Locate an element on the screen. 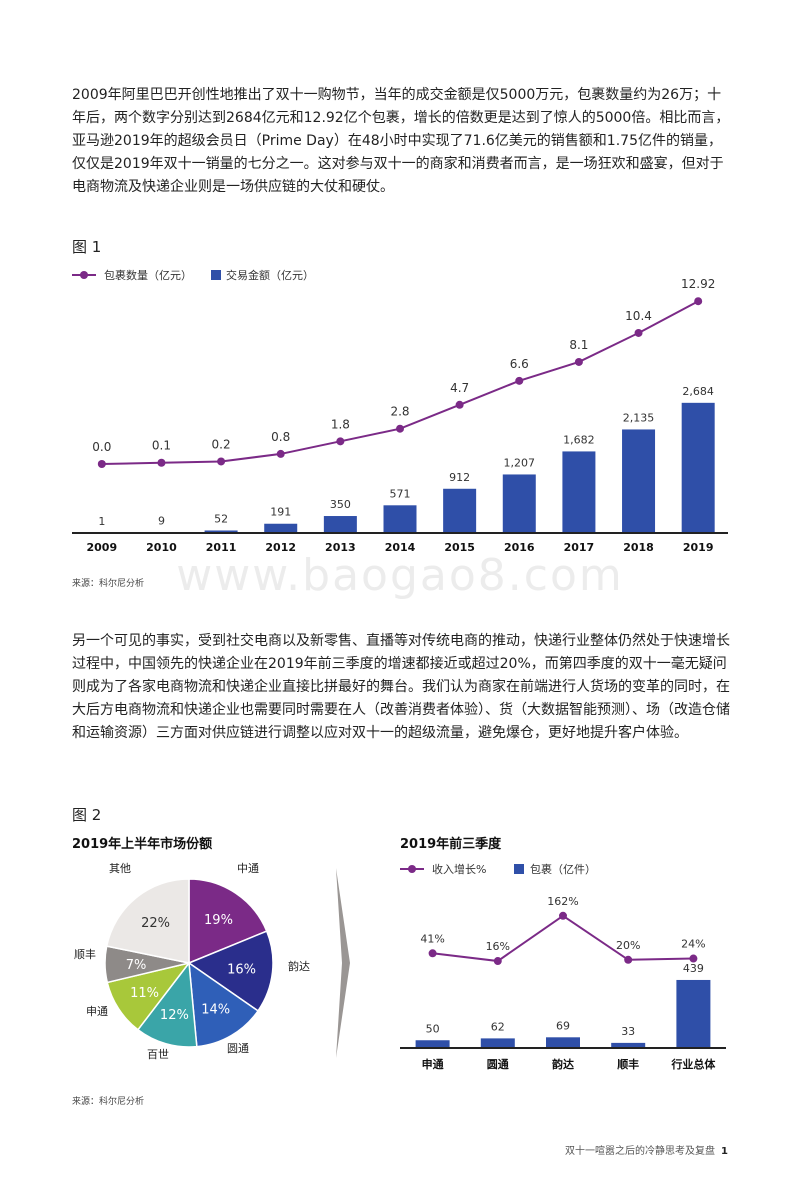 The width and height of the screenshot is (800, 1179). x-tick-label: 2010 is located at coordinates (161, 547).